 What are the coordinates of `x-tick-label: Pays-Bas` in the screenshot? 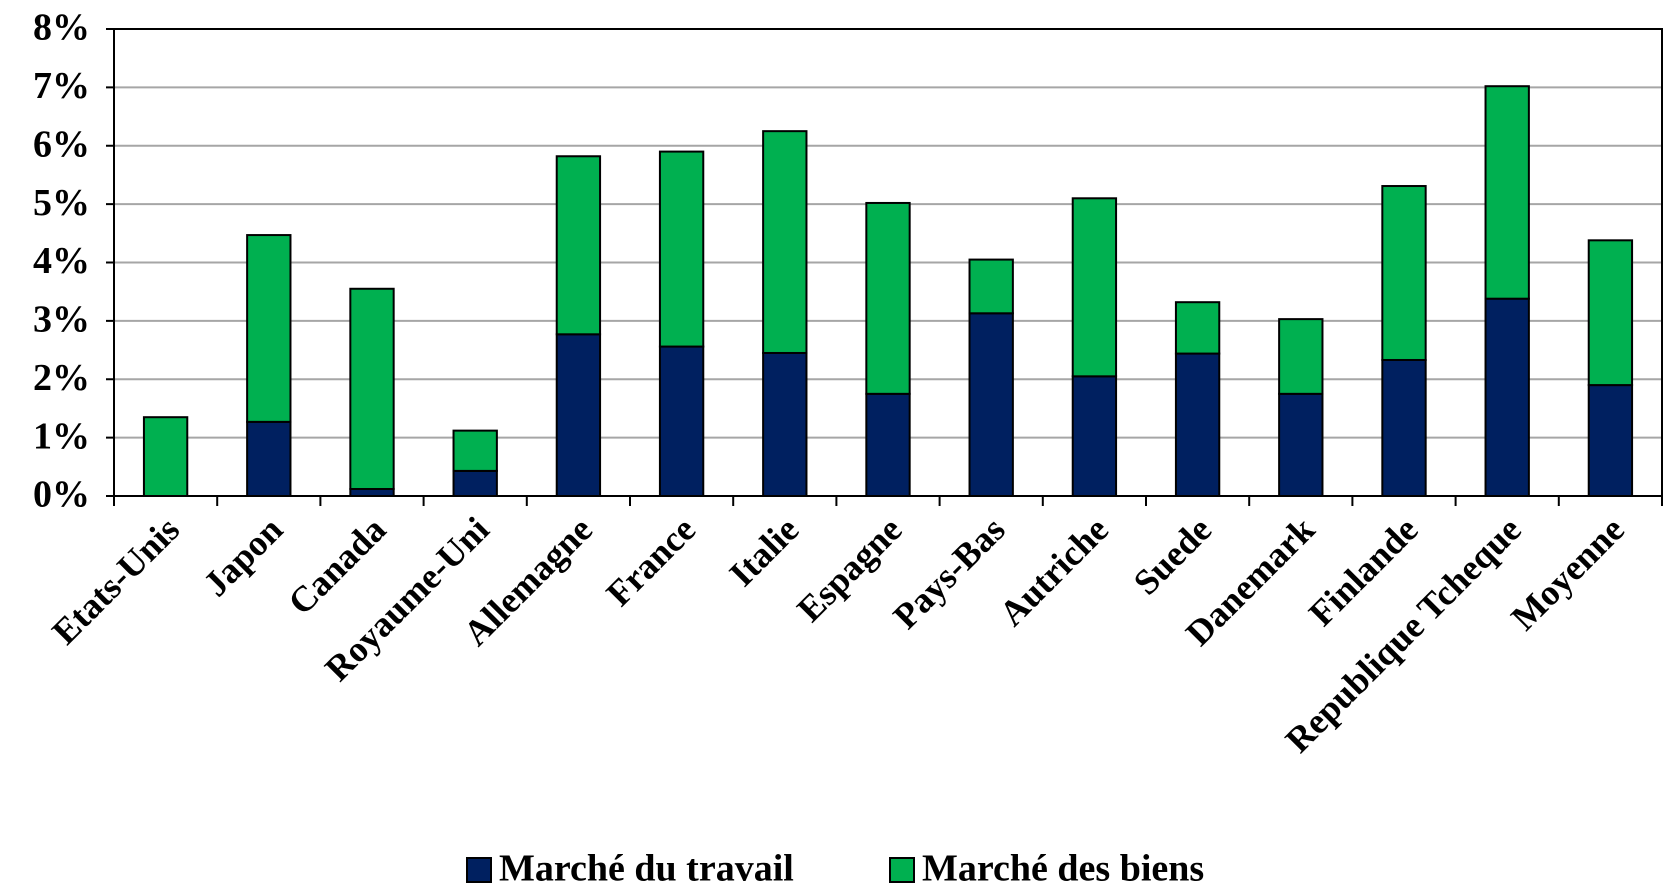 It's located at (948, 572).